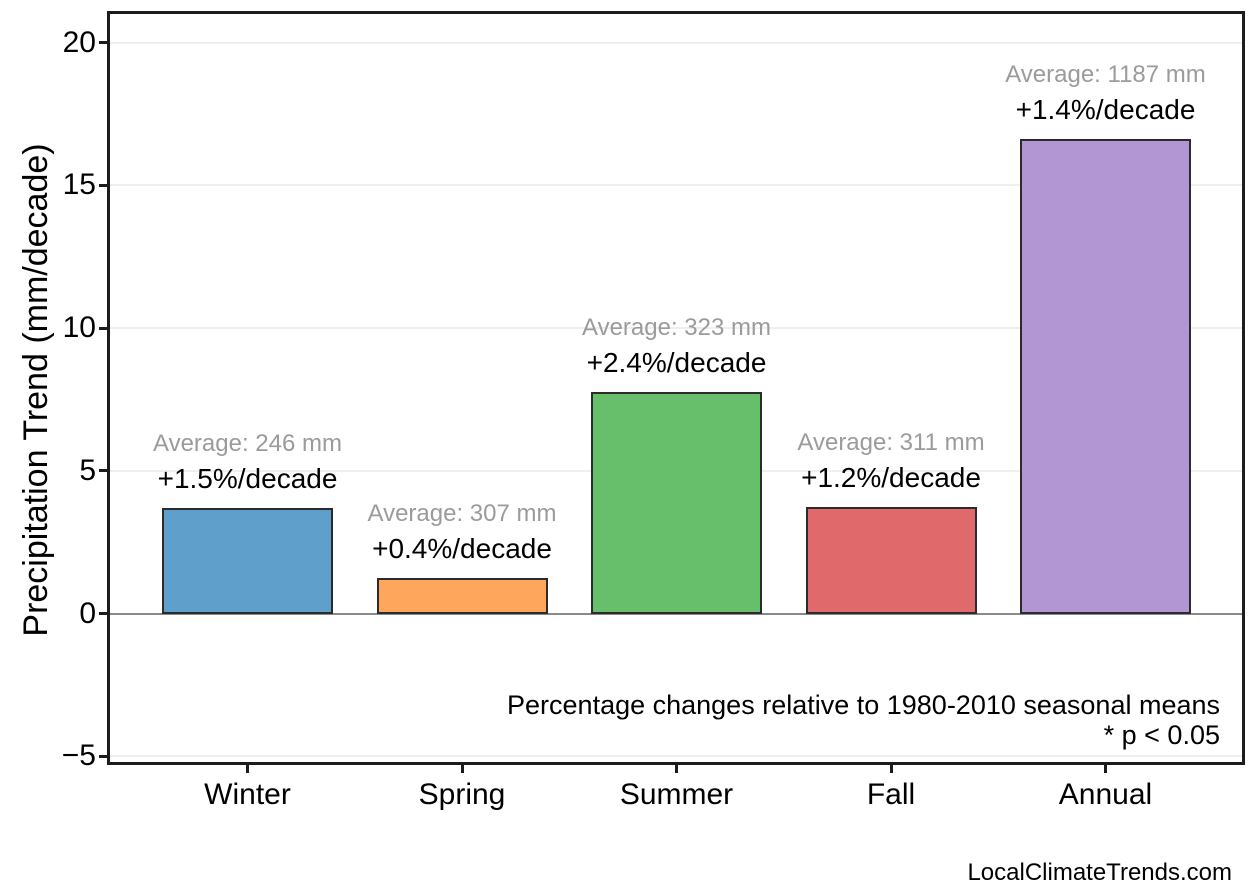 The height and width of the screenshot is (893, 1258). Describe the element at coordinates (248, 462) in the screenshot. I see `bar-labels-winter: Average: 246 mm +1.5%/decade` at that location.